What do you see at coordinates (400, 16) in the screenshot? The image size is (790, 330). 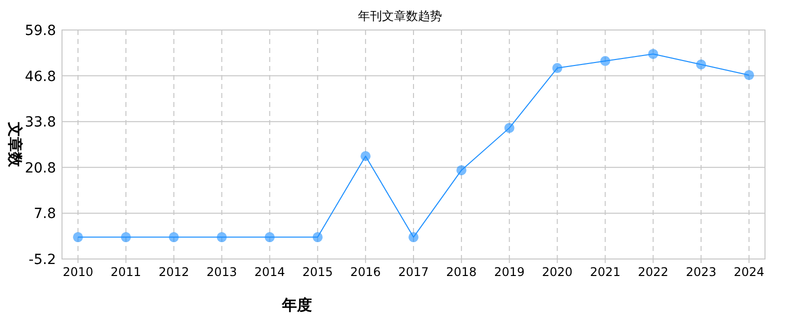 I see `chart-title: 年刊文章数趋势` at bounding box center [400, 16].